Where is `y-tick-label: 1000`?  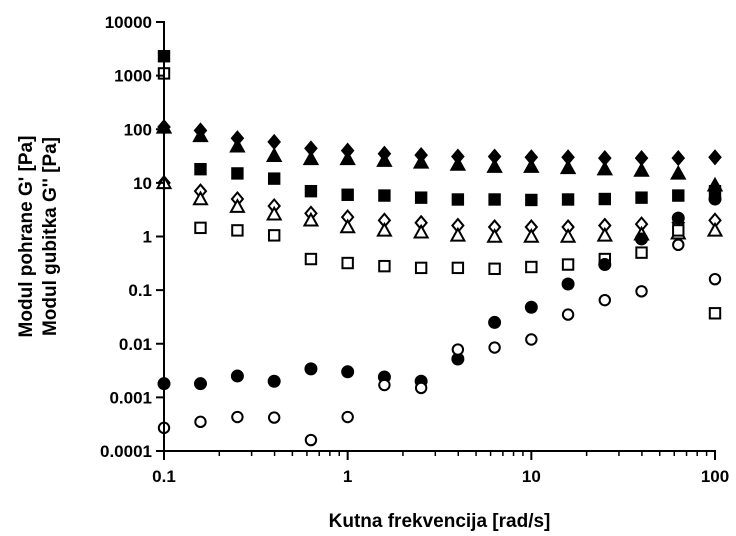
y-tick-label: 1000 is located at coordinates (133, 76).